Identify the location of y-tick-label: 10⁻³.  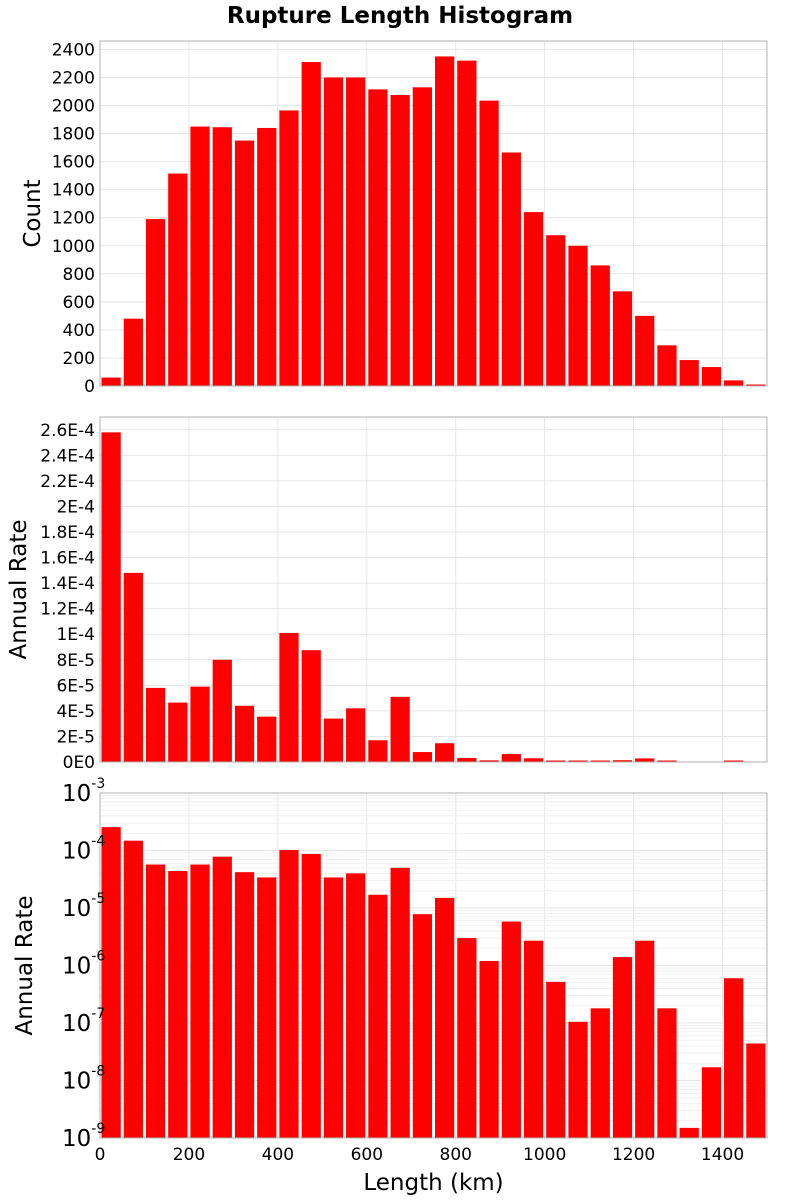
(83, 791).